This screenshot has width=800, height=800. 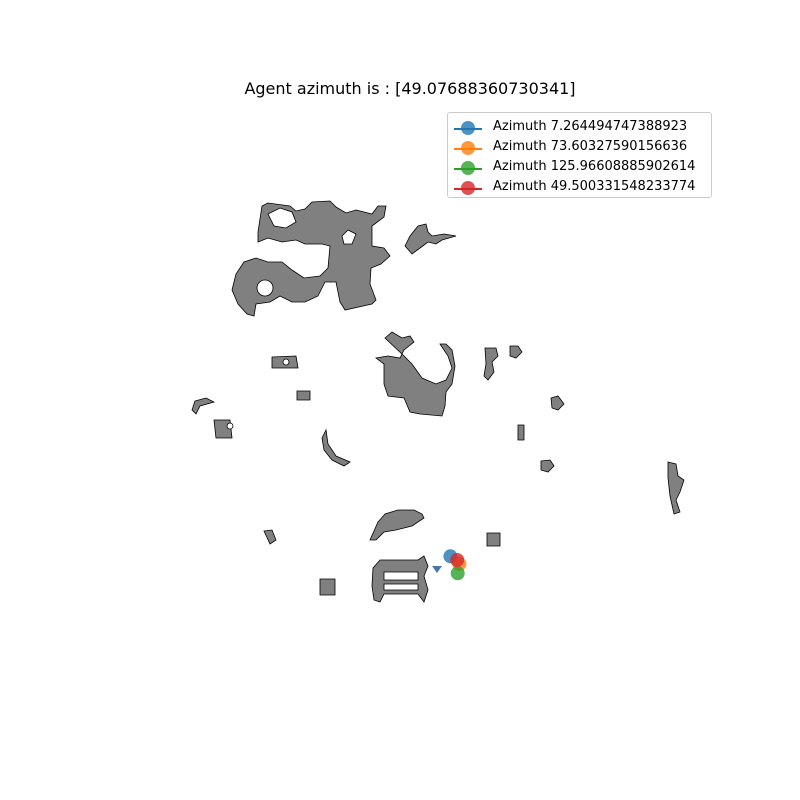 What do you see at coordinates (322, 399) in the screenshot?
I see `free-space` at bounding box center [322, 399].